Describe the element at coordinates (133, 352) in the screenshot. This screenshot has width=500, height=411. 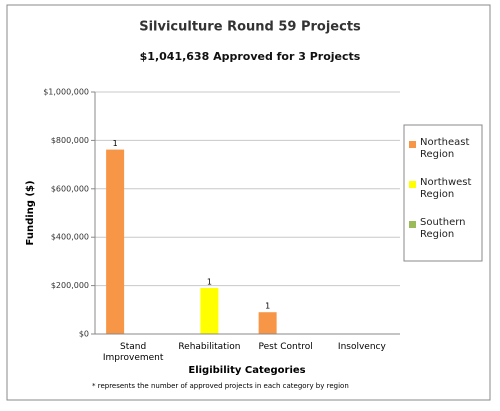
I see `x-tick-label: Stand Improvement` at that location.